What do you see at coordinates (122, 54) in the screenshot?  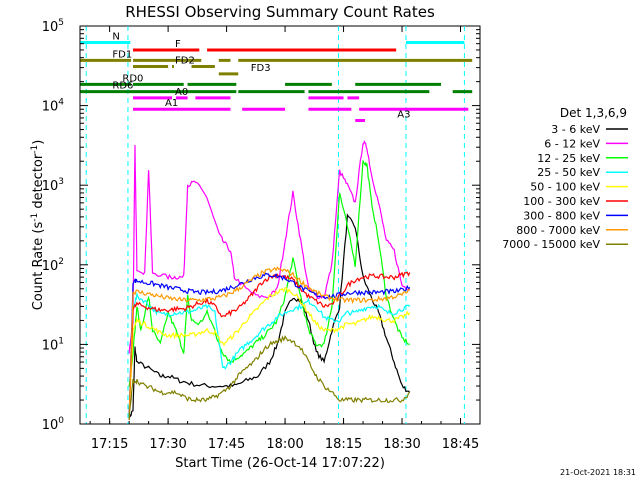 I see `mode-bar-label-fd1: FD1` at bounding box center [122, 54].